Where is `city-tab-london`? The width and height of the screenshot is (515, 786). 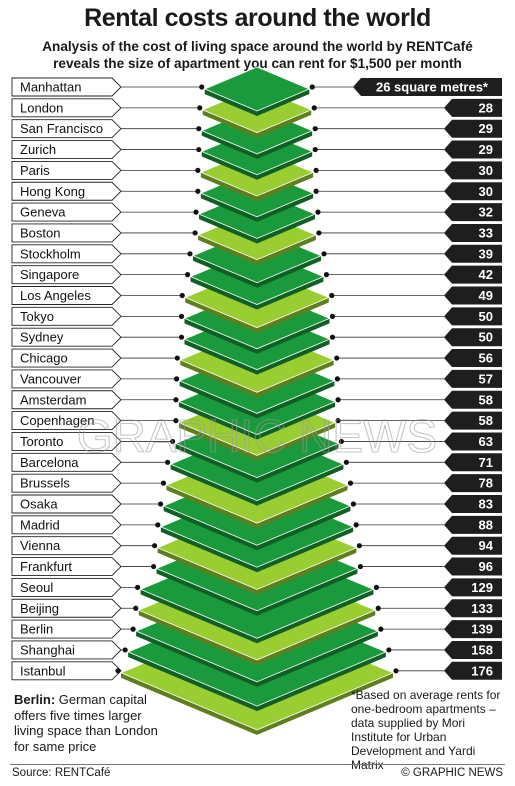
city-tab-london is located at coordinates (66, 108).